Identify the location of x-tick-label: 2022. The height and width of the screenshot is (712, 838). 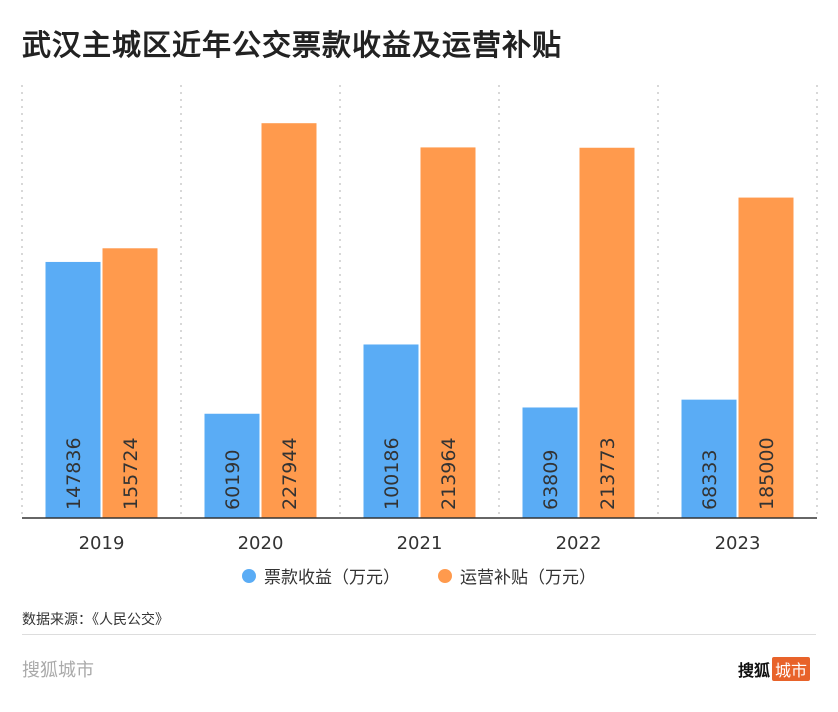
(579, 543).